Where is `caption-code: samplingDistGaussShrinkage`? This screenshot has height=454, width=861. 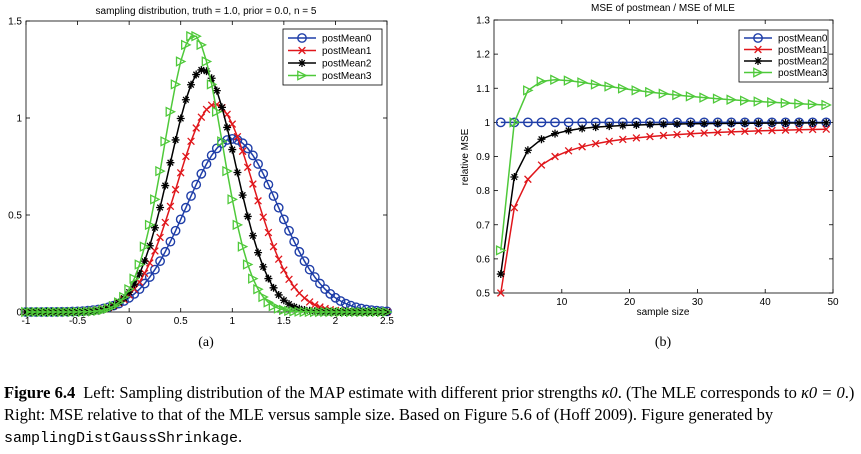 caption-code: samplingDistGaussShrinkage is located at coordinates (121, 438).